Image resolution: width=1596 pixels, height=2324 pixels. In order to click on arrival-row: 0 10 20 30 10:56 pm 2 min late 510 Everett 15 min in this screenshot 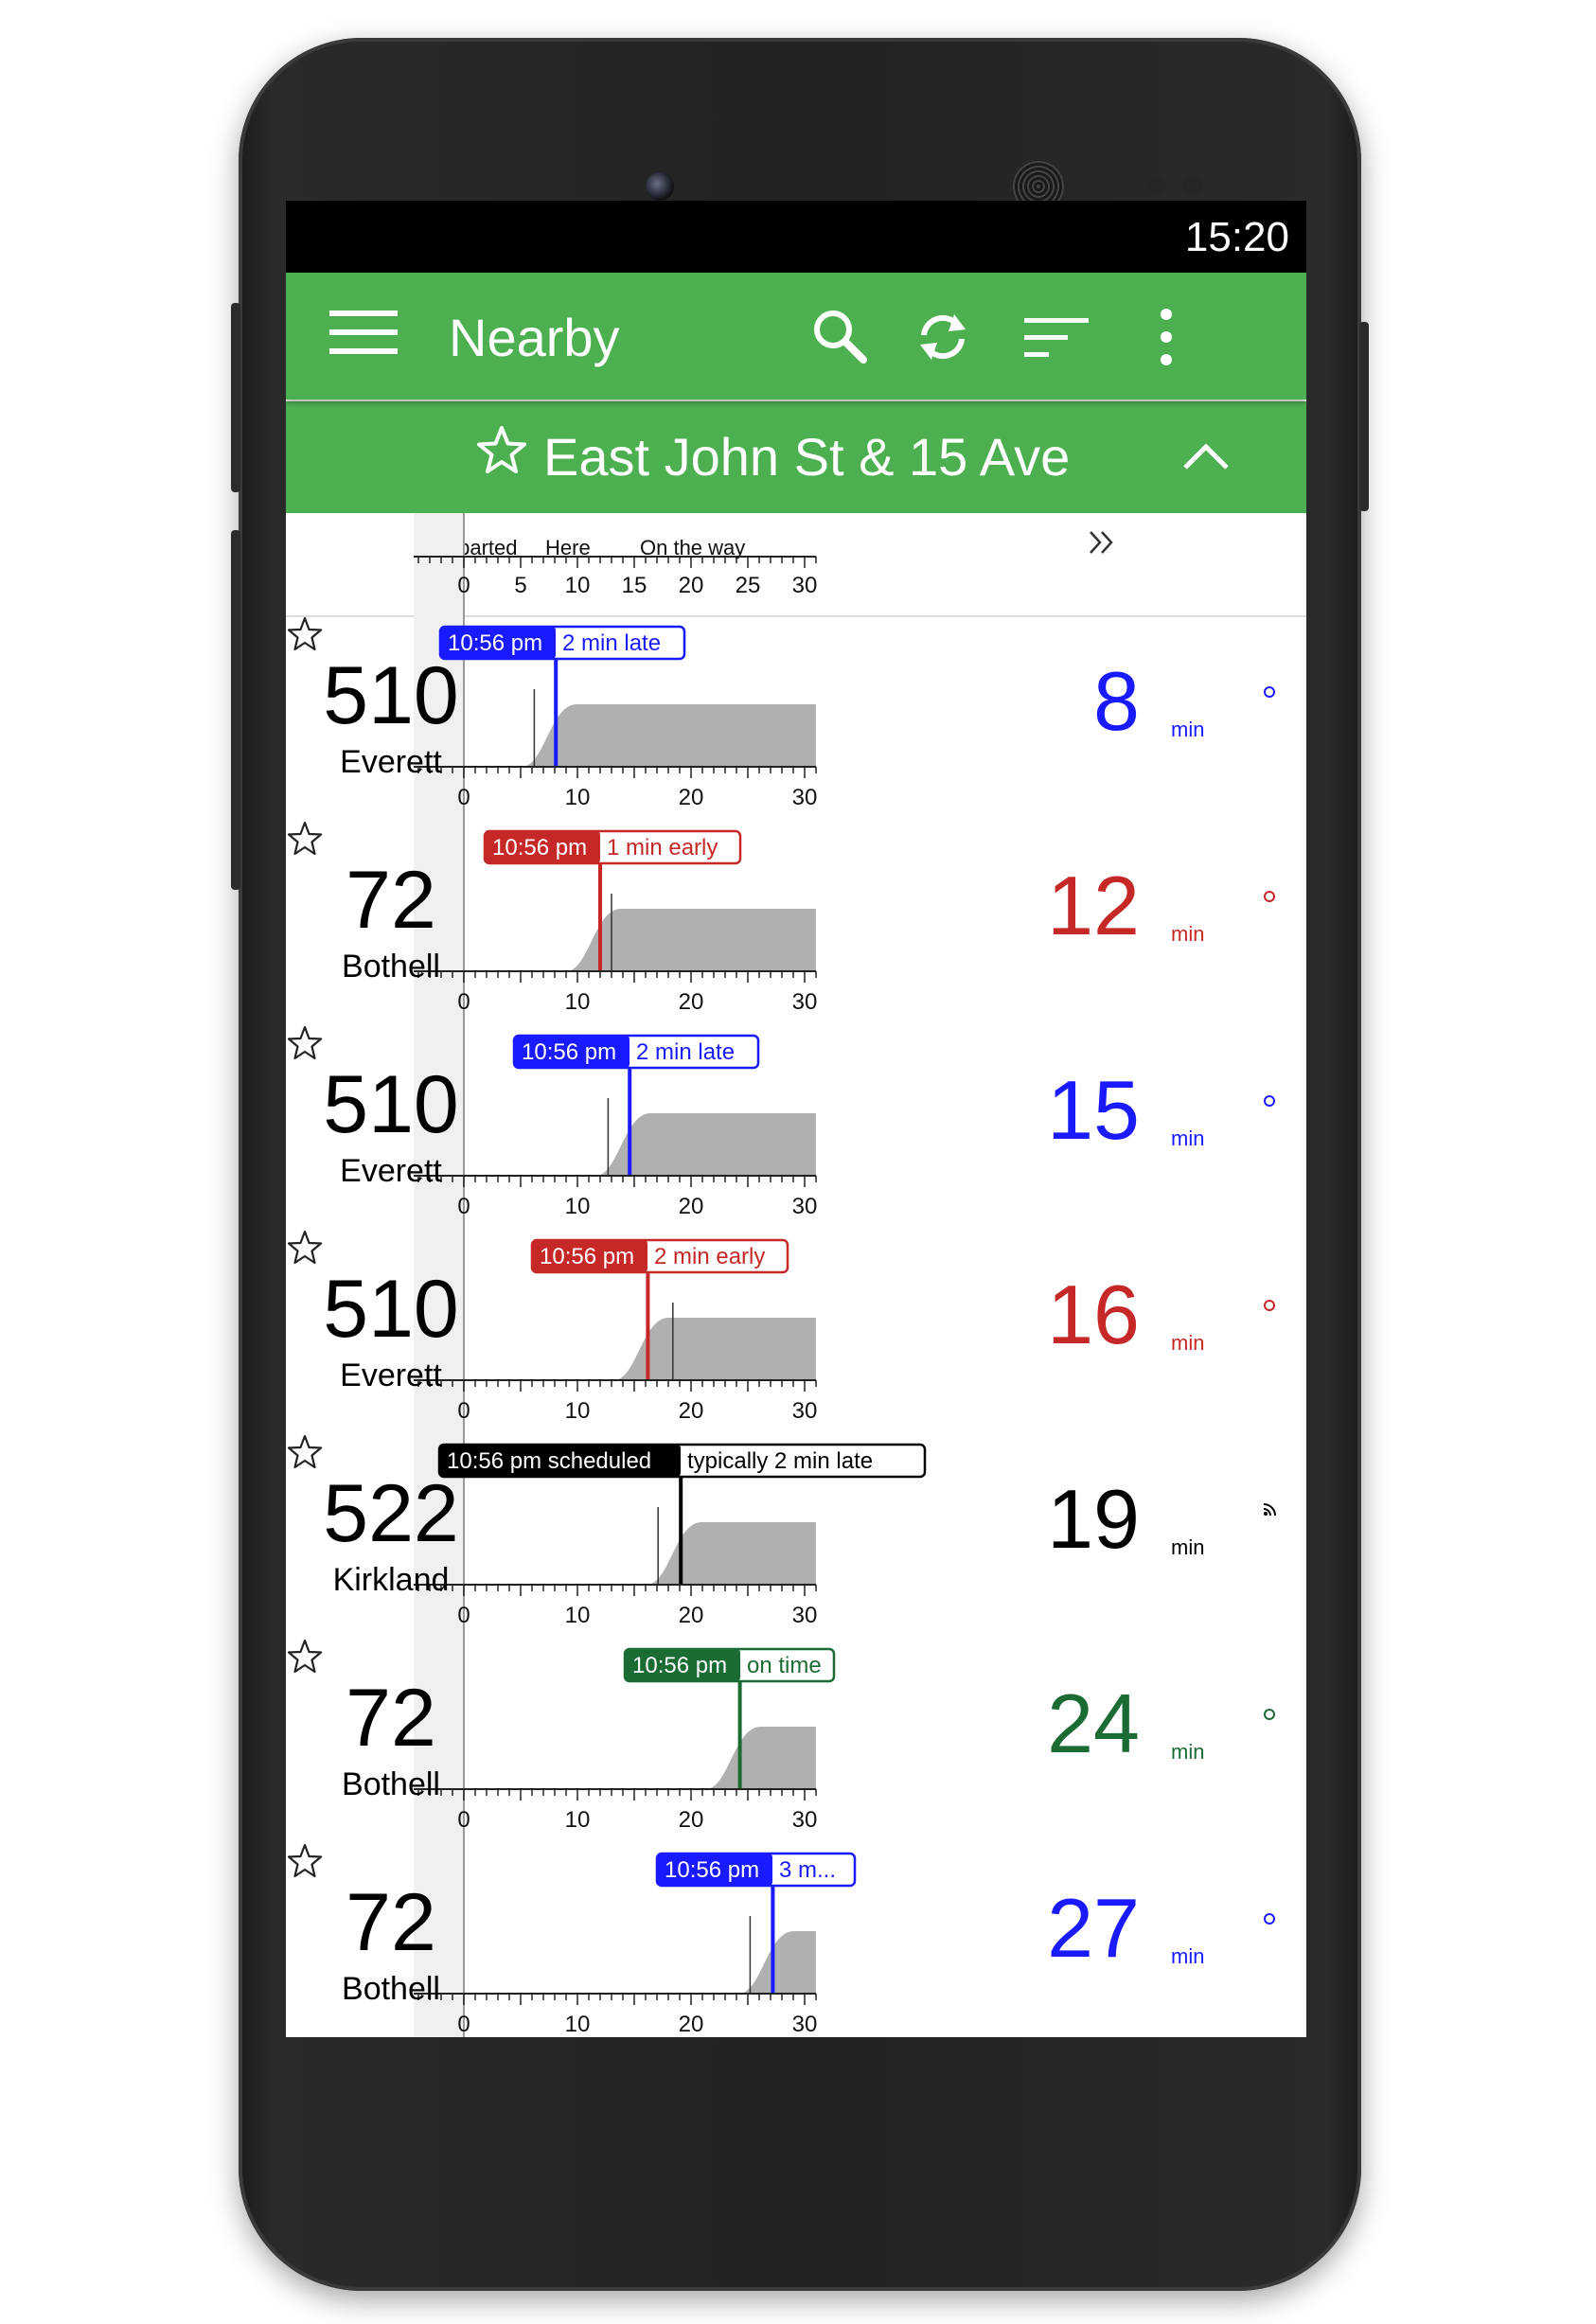, I will do `click(796, 1126)`.